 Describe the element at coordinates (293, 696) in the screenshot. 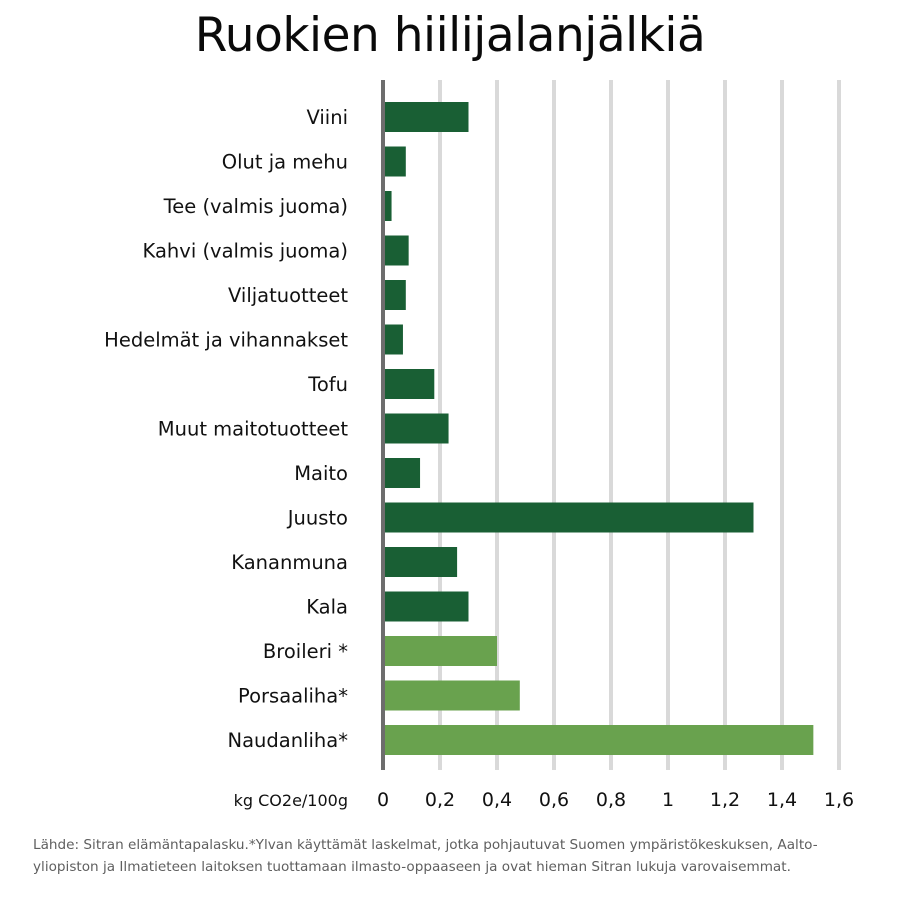

I see `category-label: Porsaaliha*` at that location.